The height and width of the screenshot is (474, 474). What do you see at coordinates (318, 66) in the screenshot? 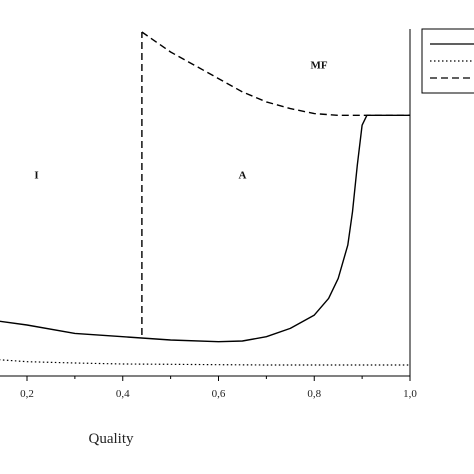
I see `region-label-mf: MF` at bounding box center [318, 66].